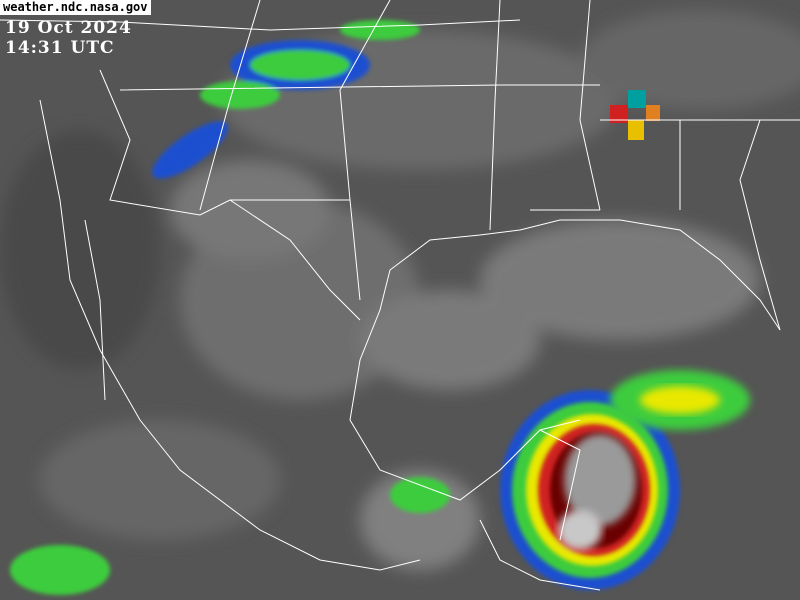  What do you see at coordinates (635, 115) in the screenshot?
I see `radar-patch` at bounding box center [635, 115].